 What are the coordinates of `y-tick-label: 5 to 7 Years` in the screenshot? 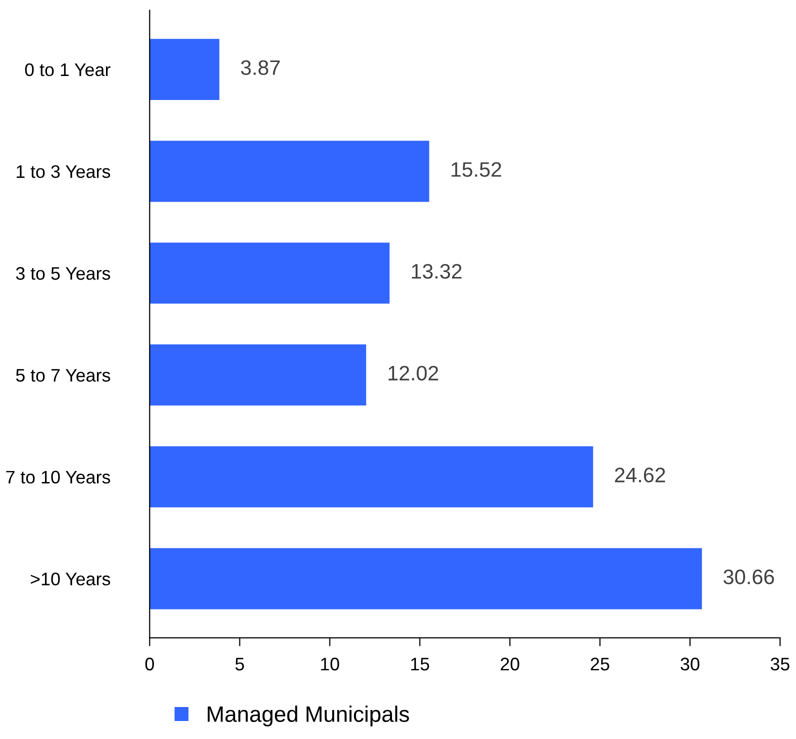 It's located at (63, 375).